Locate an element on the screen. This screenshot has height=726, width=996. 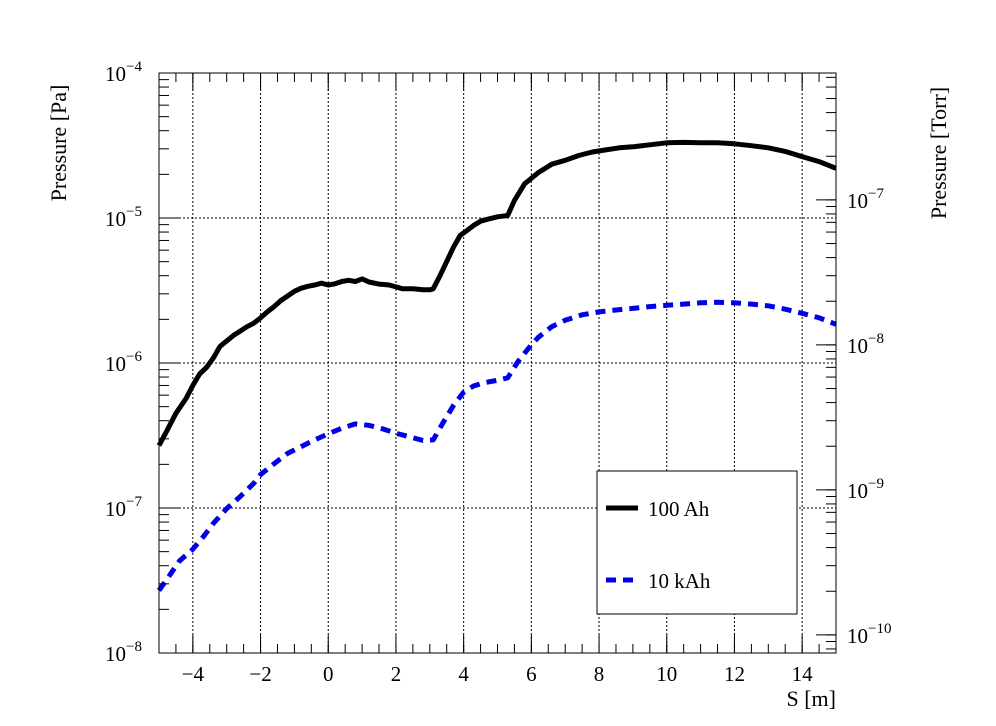
y-tick-label: 10⁻⁸ is located at coordinates (123, 652).